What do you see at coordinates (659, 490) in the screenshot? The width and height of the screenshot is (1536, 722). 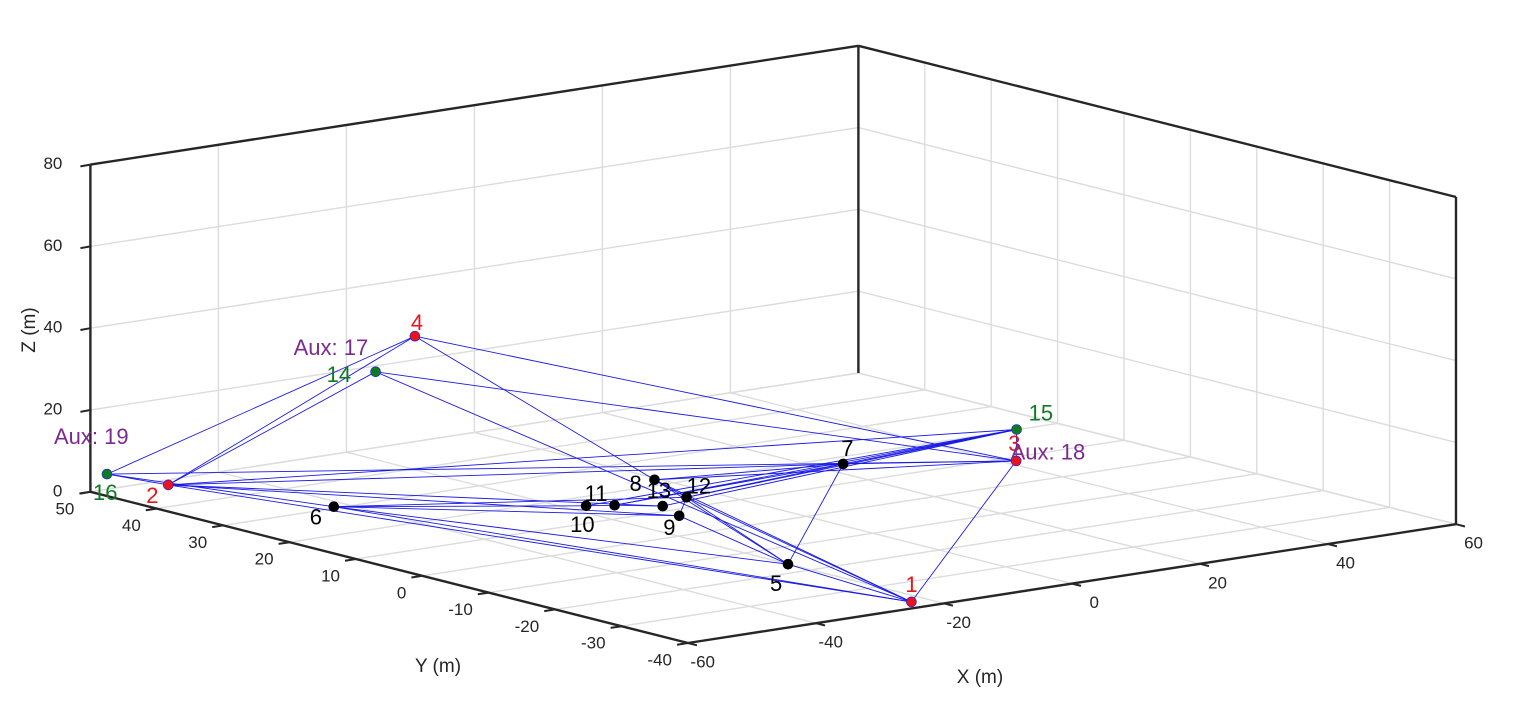 I see `node-label-13: 13` at bounding box center [659, 490].